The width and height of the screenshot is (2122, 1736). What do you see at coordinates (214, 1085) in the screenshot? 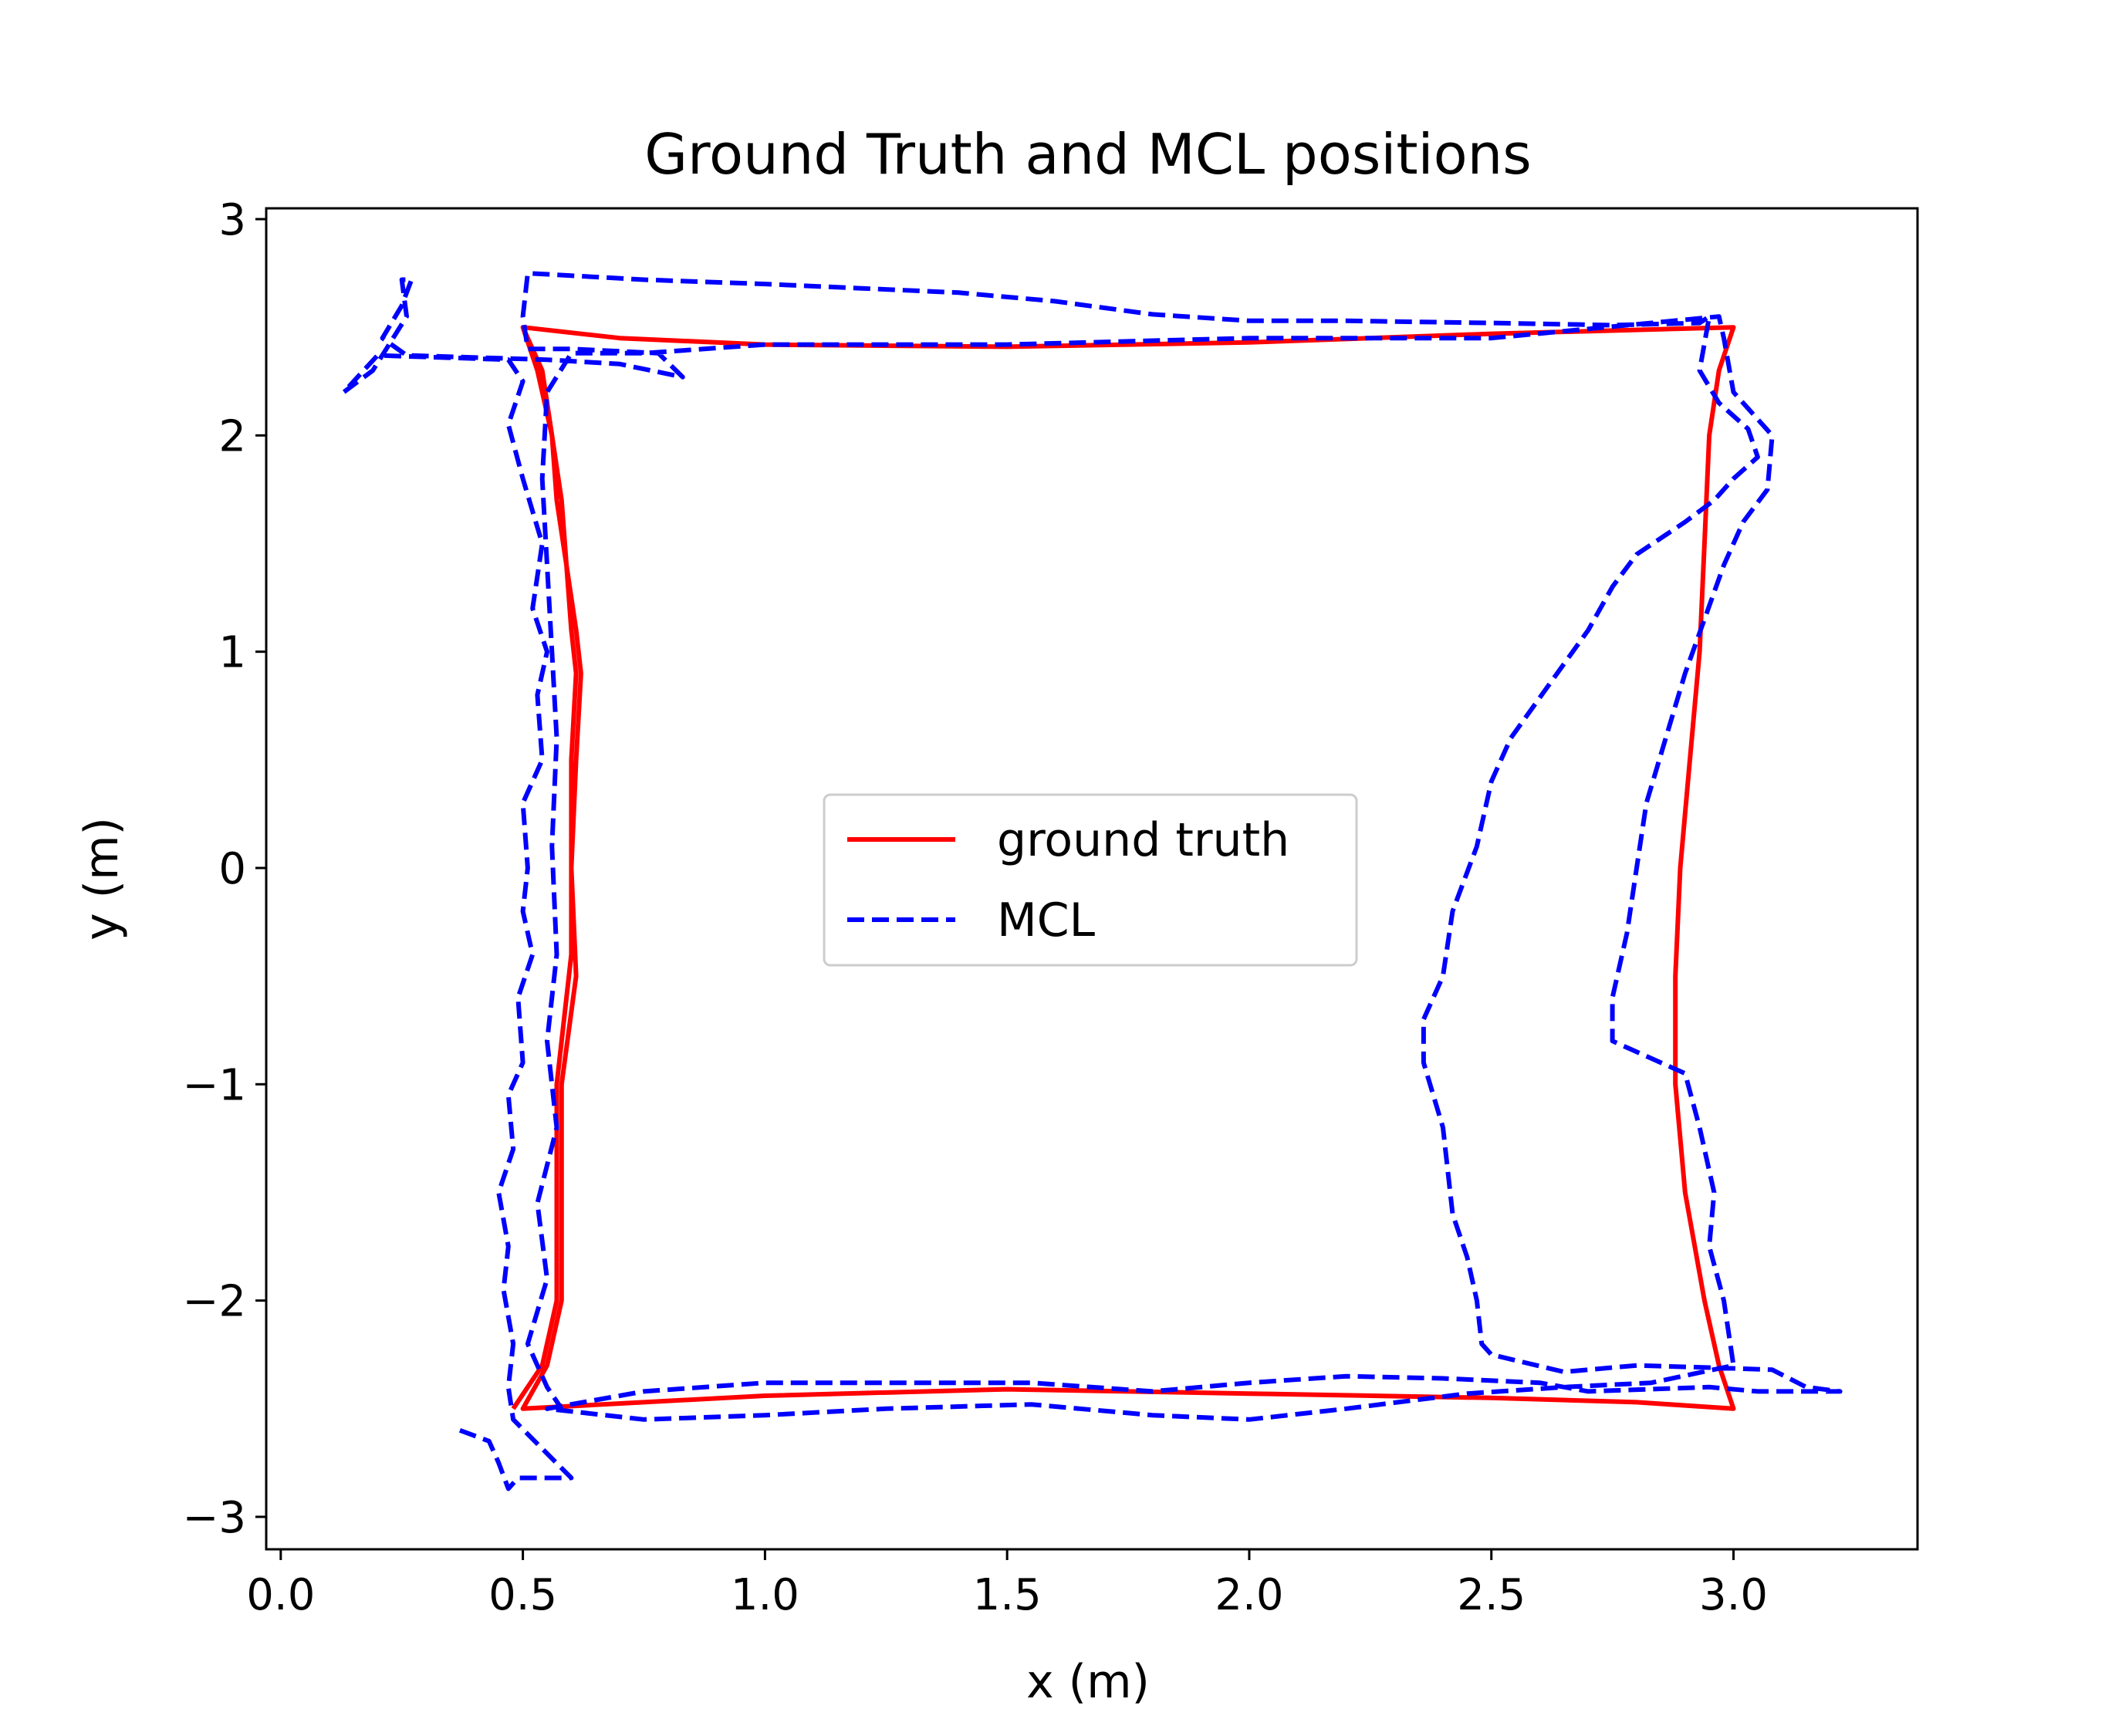
I see `y-tick-label: −1` at bounding box center [214, 1085].